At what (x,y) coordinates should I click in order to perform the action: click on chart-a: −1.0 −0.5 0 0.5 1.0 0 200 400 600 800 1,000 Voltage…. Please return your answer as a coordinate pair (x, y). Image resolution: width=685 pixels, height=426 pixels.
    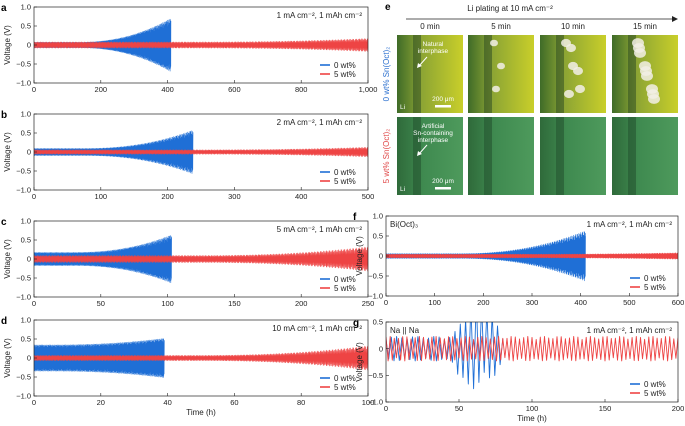
    Looking at the image, I should click on (189, 48).